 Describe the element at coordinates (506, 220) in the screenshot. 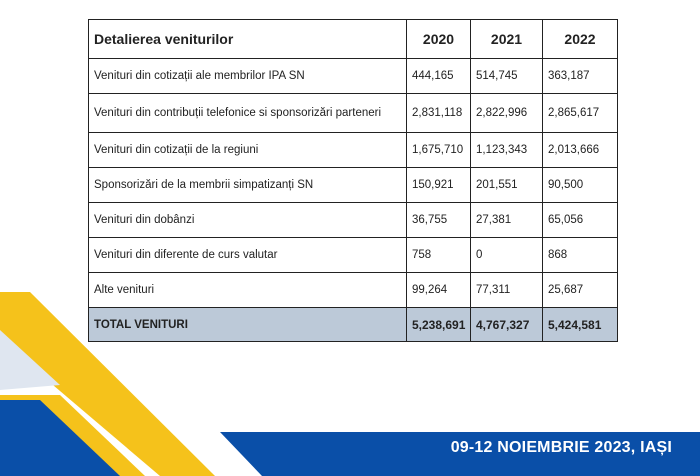

I see `row-value-2021: 27,381` at that location.